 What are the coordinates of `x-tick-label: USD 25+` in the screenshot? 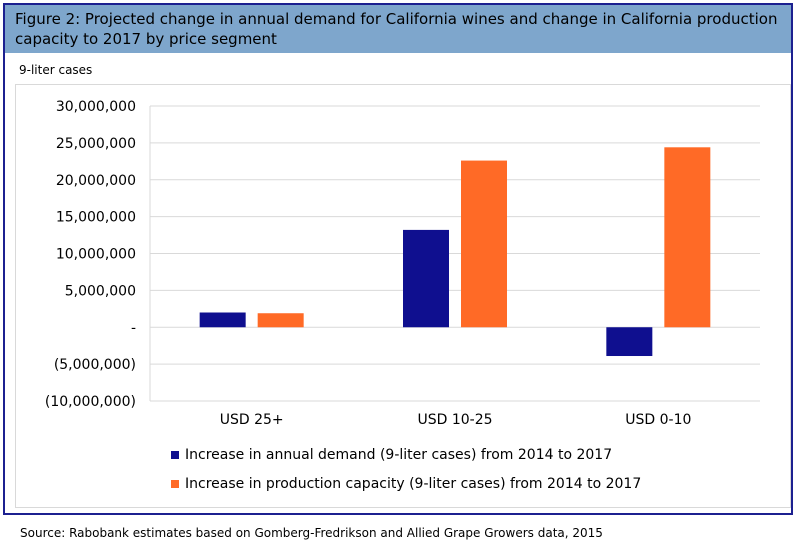 It's located at (252, 420).